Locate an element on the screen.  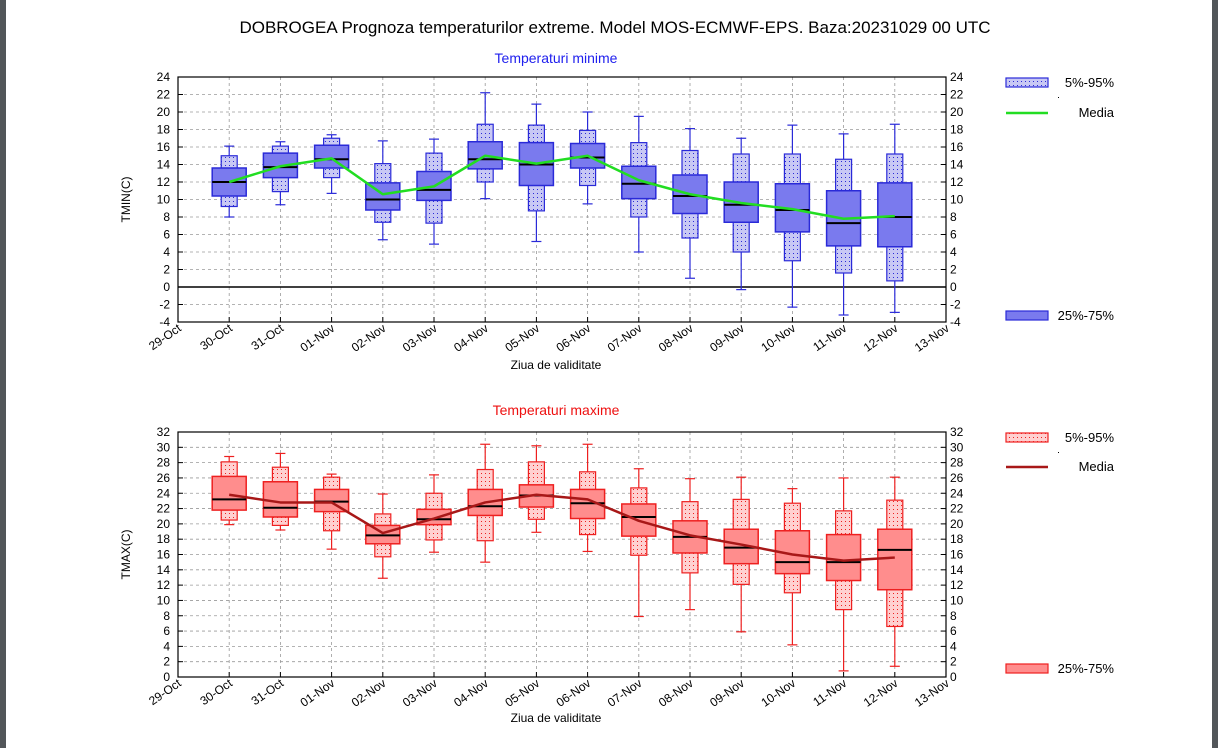
min-ytick-right: 20 is located at coordinates (957, 112).